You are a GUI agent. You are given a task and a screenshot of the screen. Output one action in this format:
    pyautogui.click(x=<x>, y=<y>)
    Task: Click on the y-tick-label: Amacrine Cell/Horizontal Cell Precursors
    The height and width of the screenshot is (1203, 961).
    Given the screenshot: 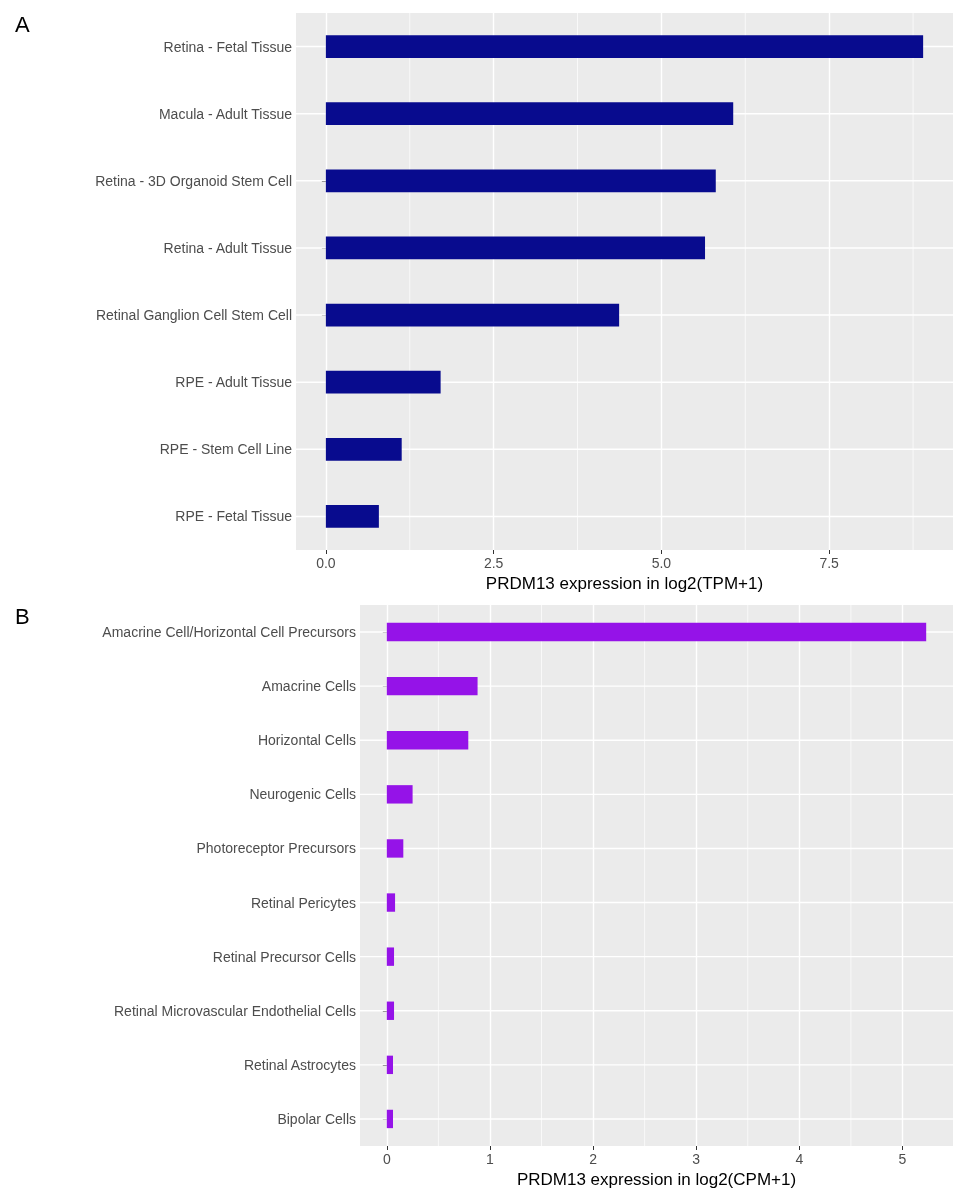 What is the action you would take?
    pyautogui.click(x=229, y=632)
    